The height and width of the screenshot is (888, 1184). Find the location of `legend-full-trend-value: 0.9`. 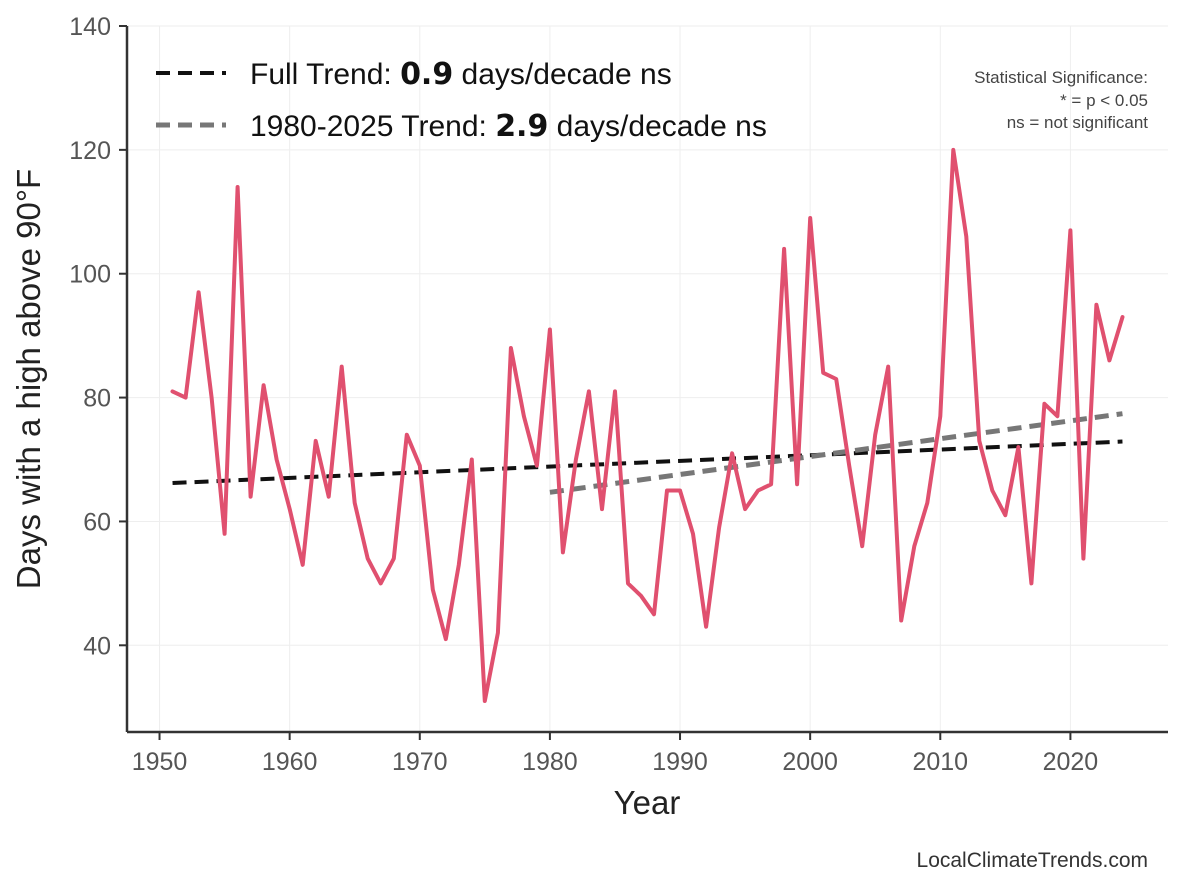

legend-full-trend-value: 0.9 is located at coordinates (426, 74).